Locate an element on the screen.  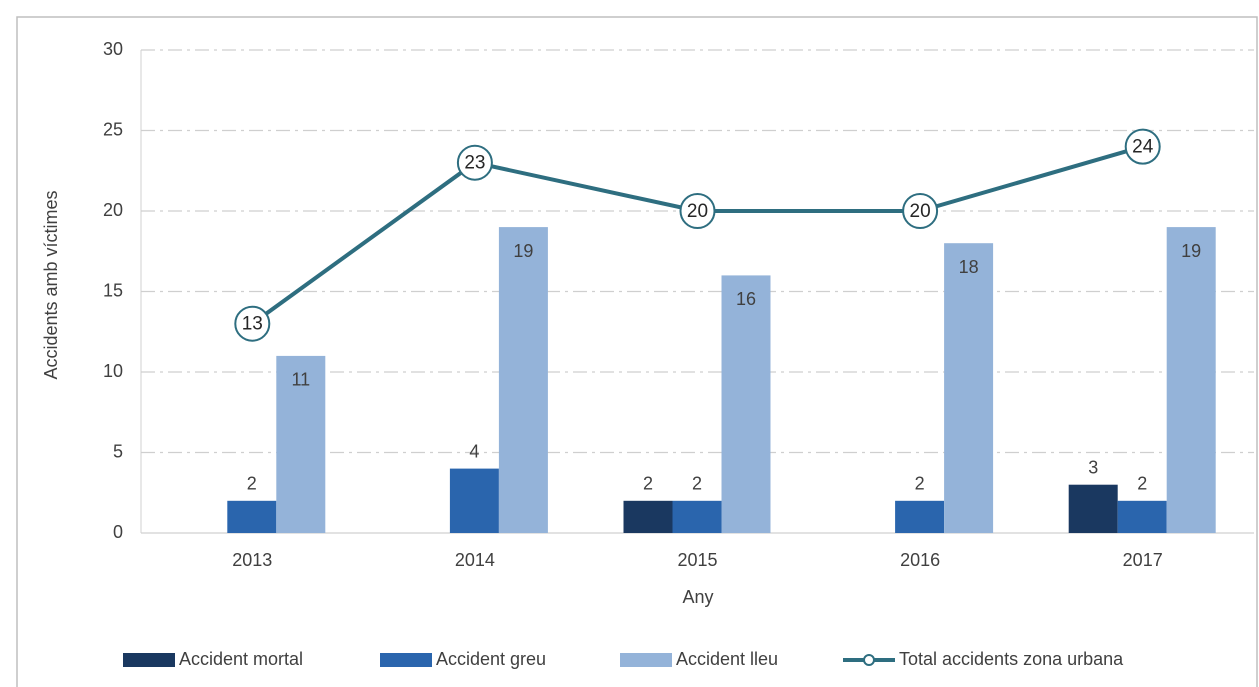
data-label: 23 is located at coordinates (474, 163).